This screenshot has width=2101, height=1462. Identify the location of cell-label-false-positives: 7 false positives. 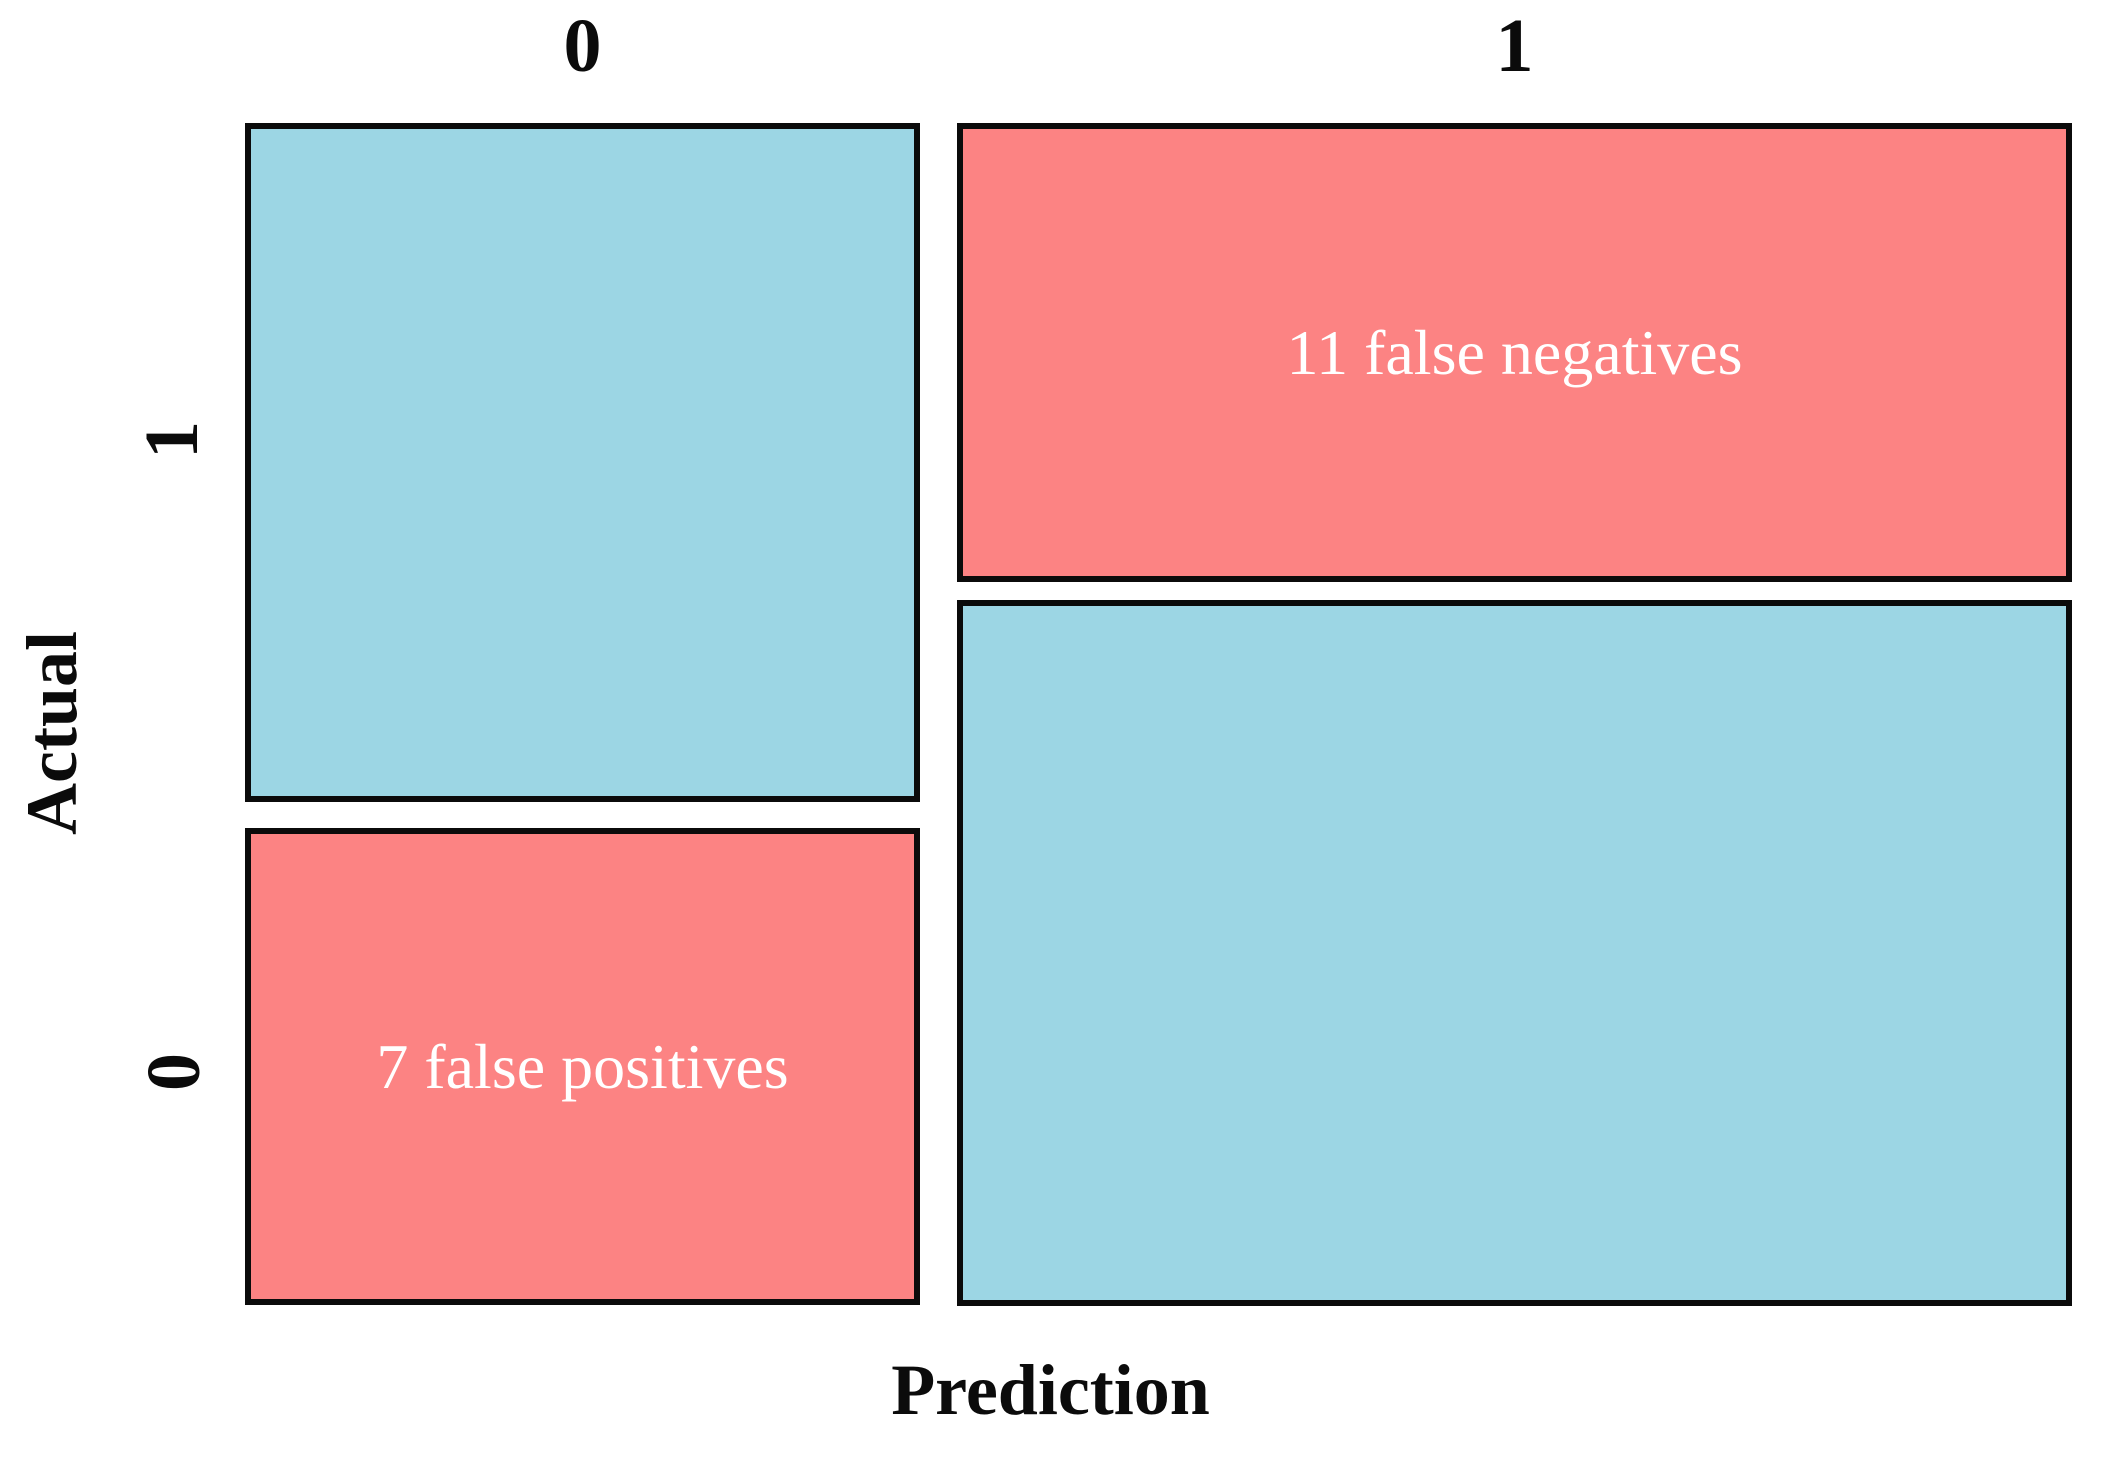
(582, 1066).